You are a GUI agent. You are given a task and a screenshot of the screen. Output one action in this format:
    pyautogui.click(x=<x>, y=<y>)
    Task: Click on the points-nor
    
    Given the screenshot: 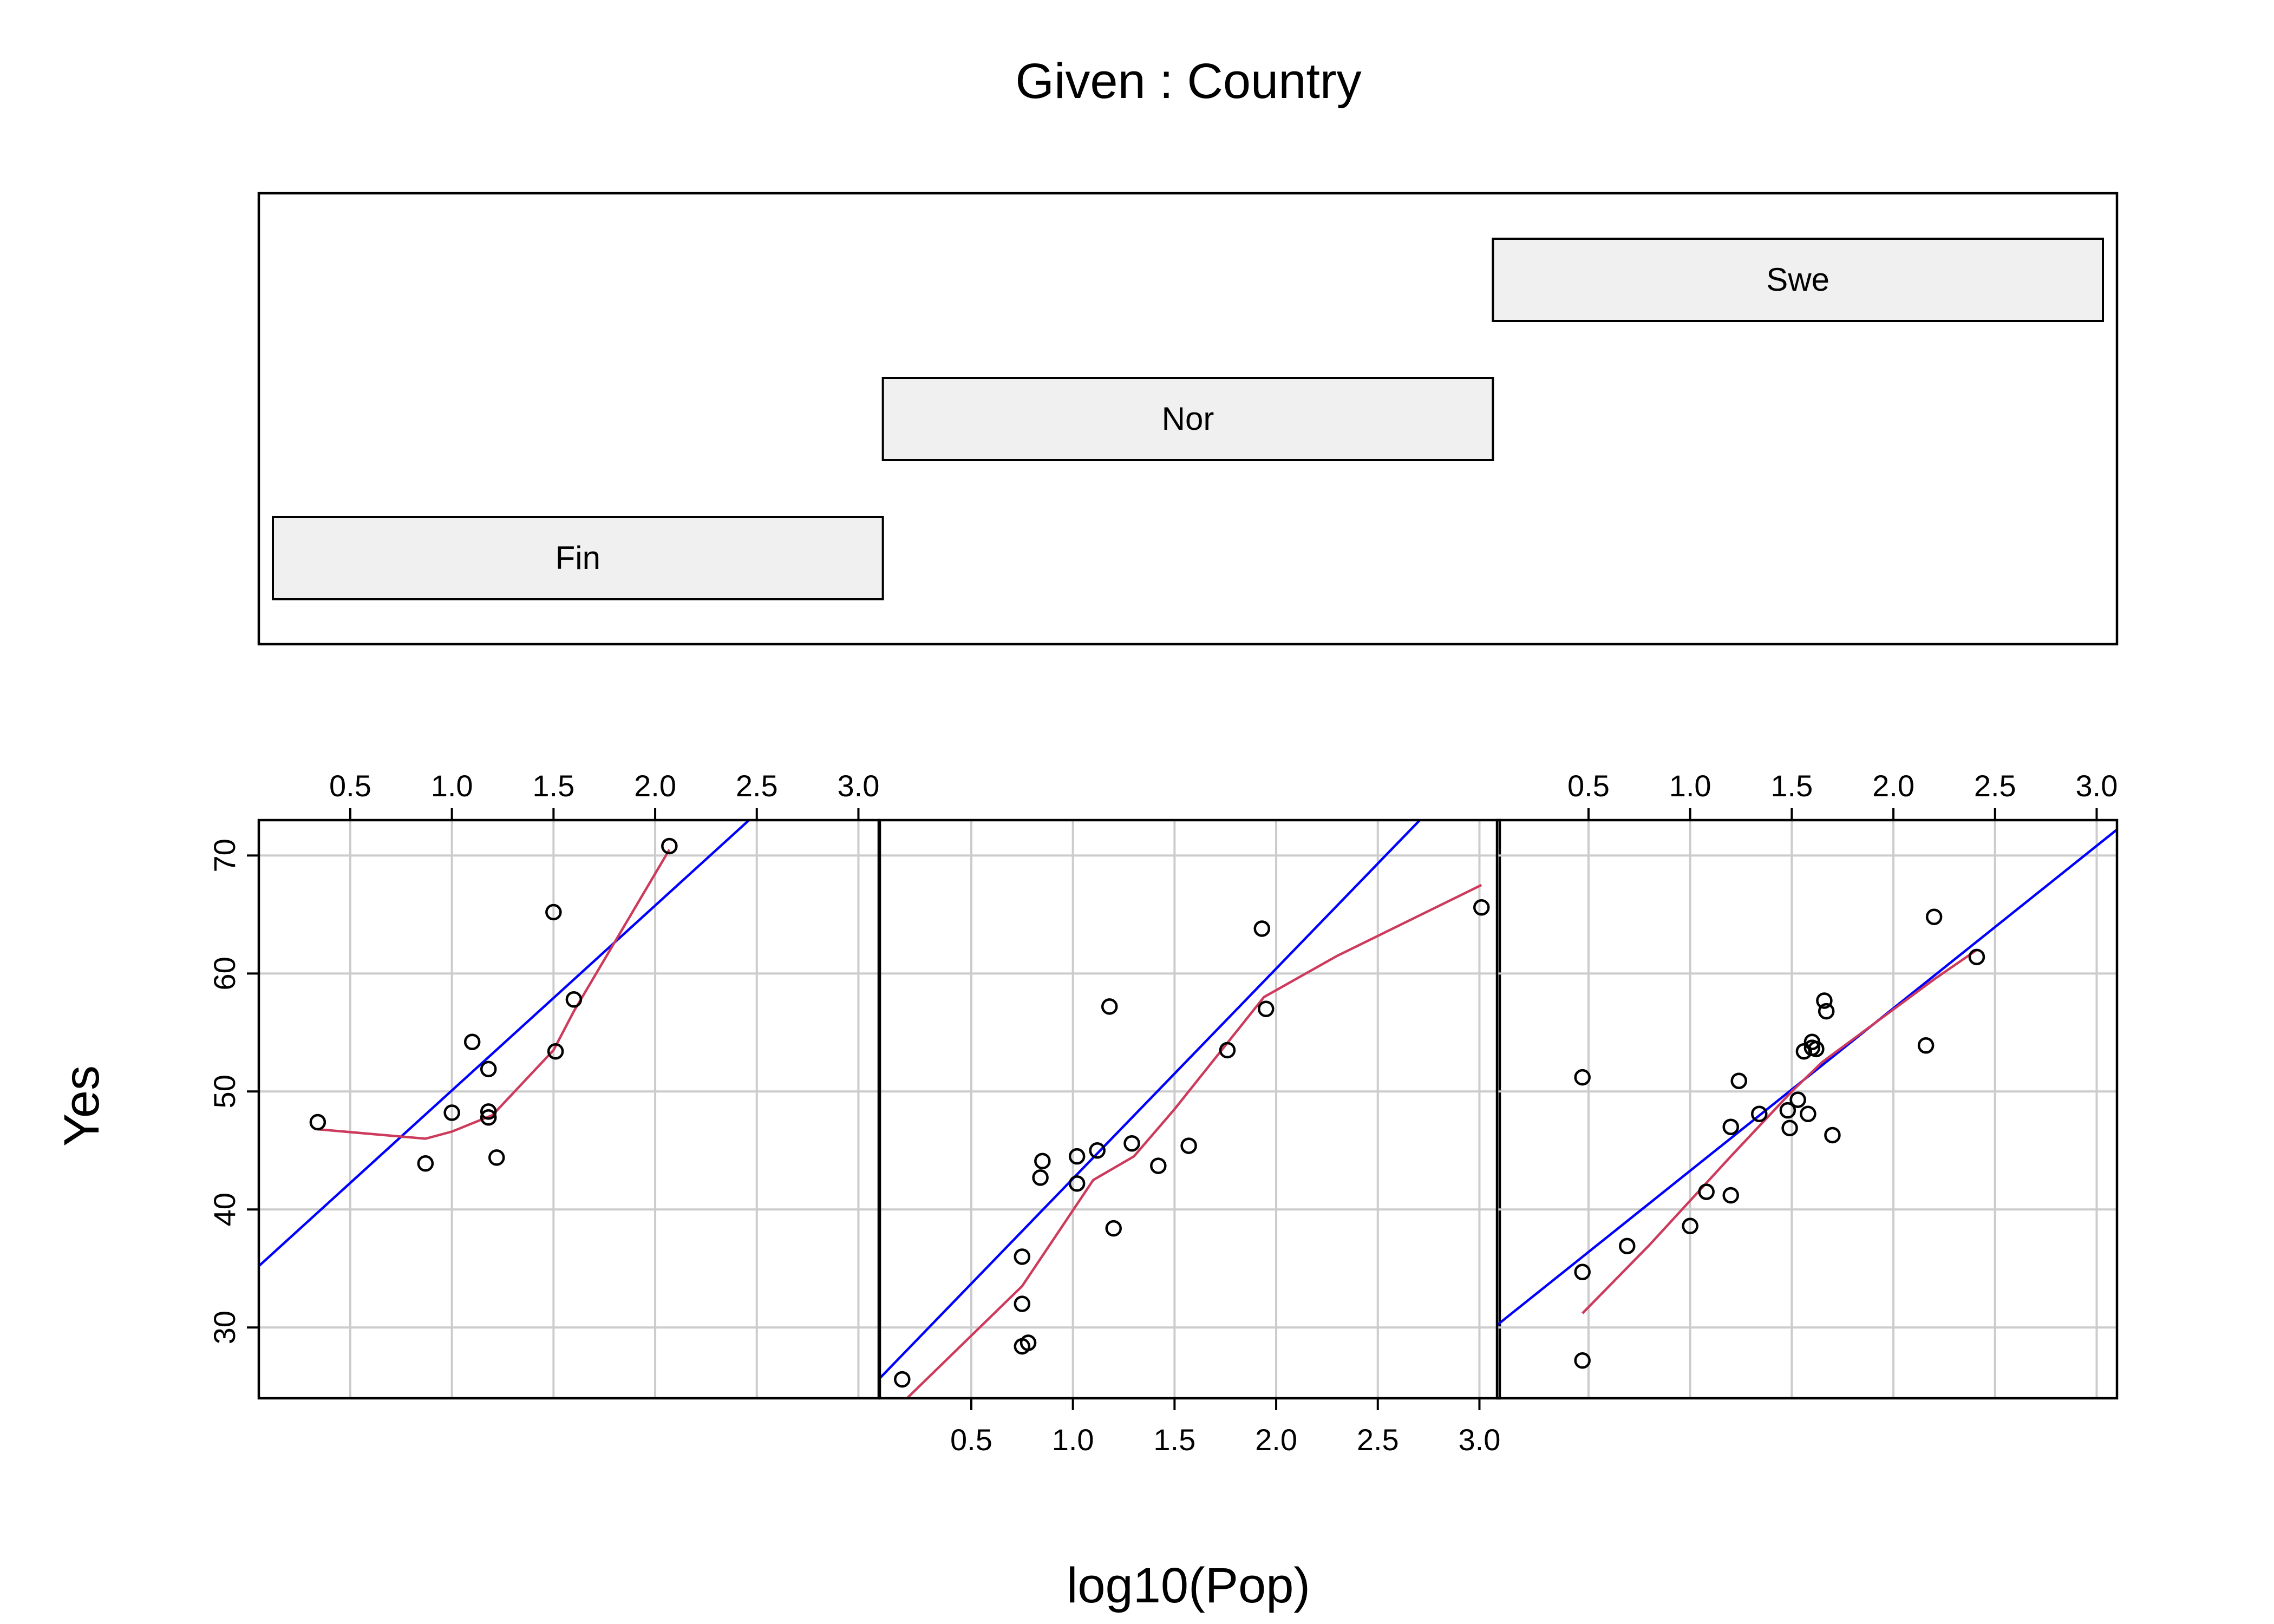 What is the action you would take?
    pyautogui.click(x=1192, y=1143)
    